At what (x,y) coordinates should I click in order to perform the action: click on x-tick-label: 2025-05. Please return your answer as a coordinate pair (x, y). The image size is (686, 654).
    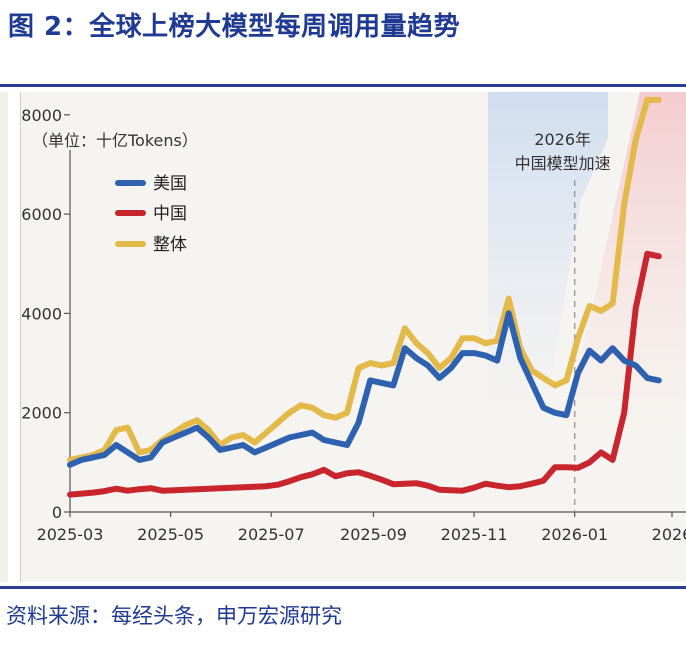
    Looking at the image, I should click on (170, 534).